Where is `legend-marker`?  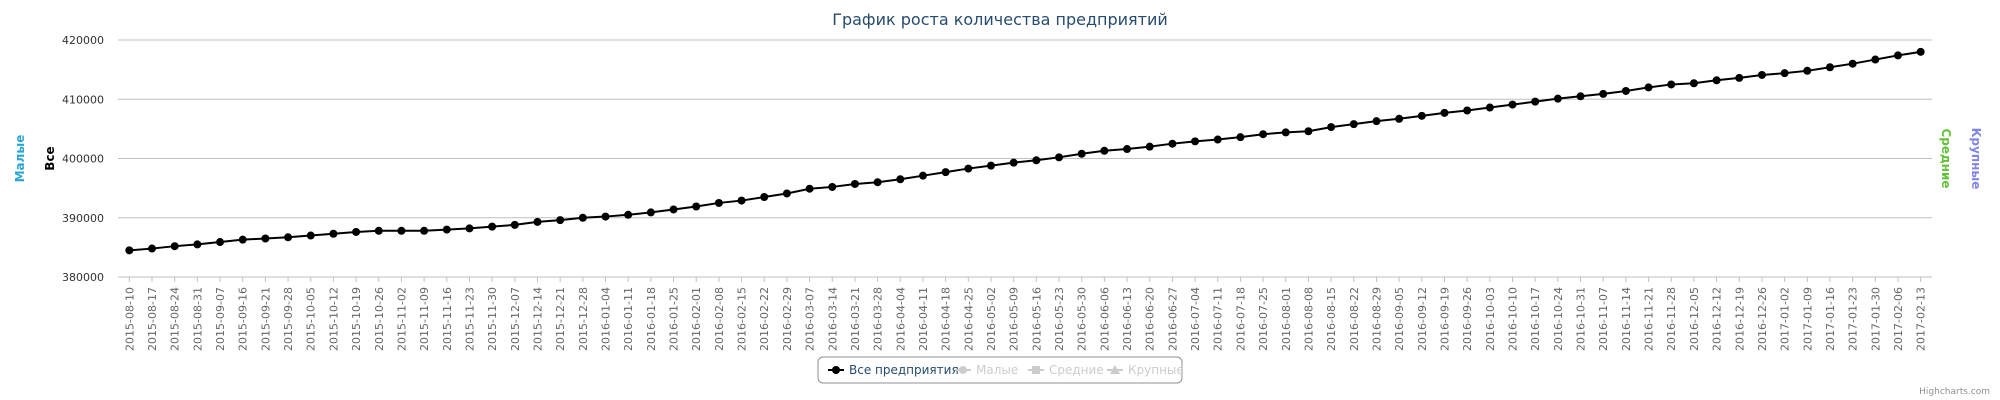 legend-marker is located at coordinates (1115, 369).